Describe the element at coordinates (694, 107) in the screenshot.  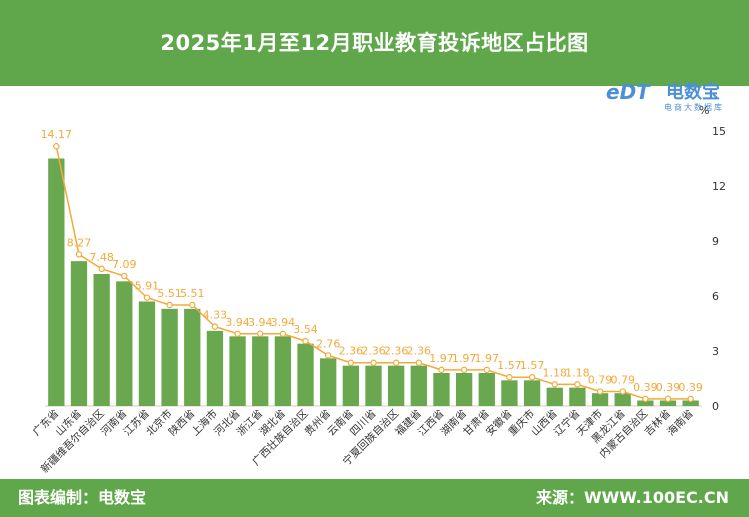
I see `logo-subtitle: 电商大数据库` at that location.